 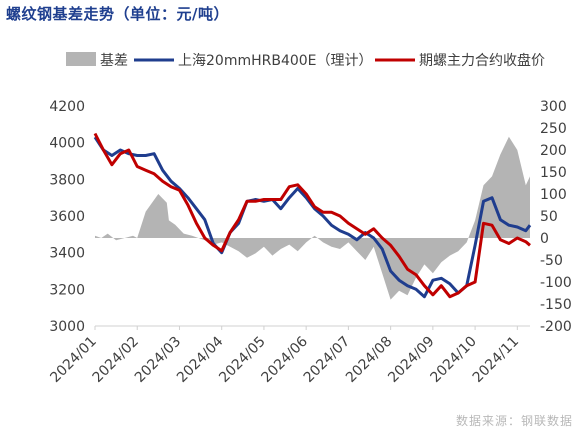 What do you see at coordinates (514, 421) in the screenshot?
I see `source-note: 数据来源：钢联数据` at bounding box center [514, 421].